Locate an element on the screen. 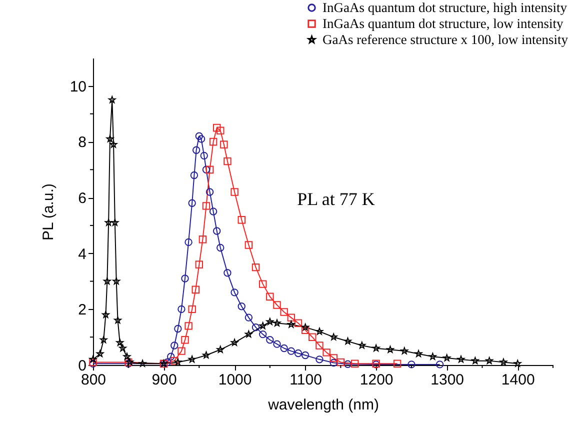 The width and height of the screenshot is (578, 431). x-tick-label: 1000 is located at coordinates (235, 380).